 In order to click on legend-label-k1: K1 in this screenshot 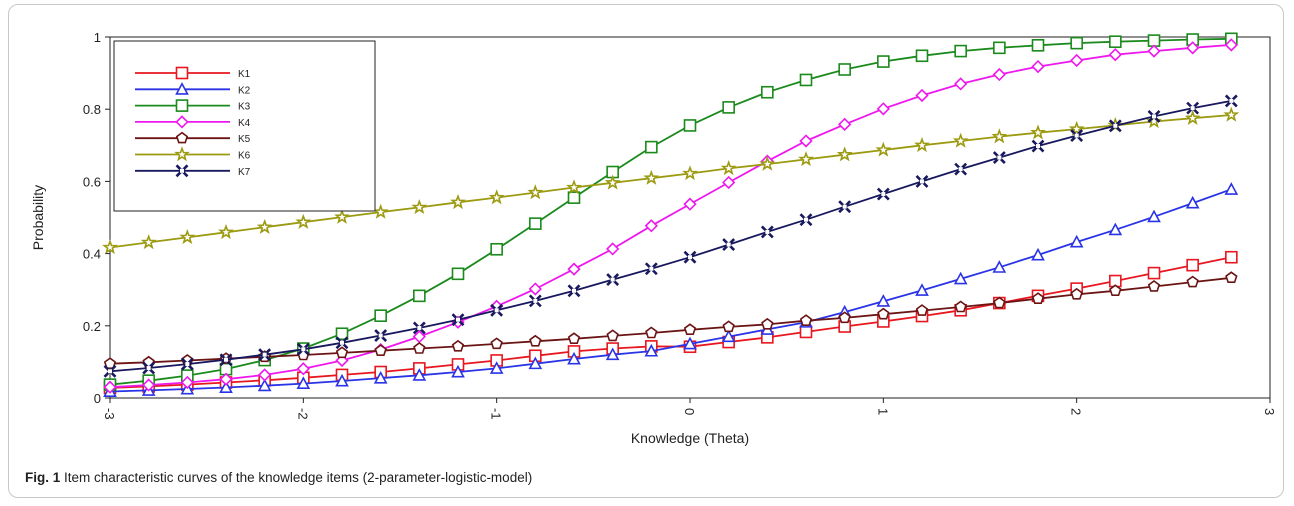, I will do `click(244, 74)`.